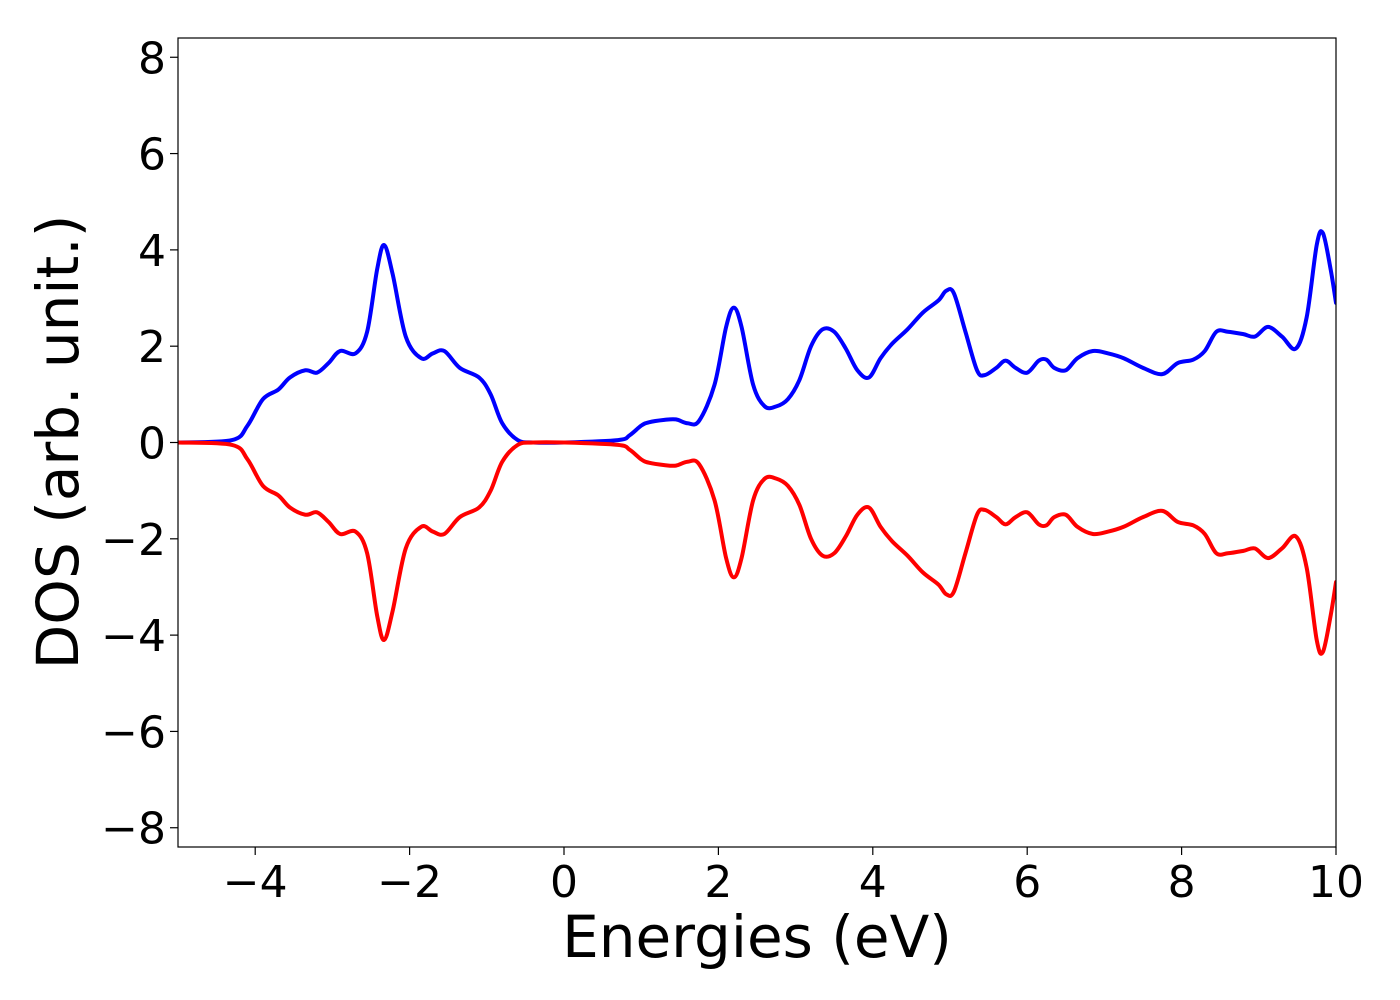  What do you see at coordinates (152, 58) in the screenshot?
I see `y-tick-label: 8` at bounding box center [152, 58].